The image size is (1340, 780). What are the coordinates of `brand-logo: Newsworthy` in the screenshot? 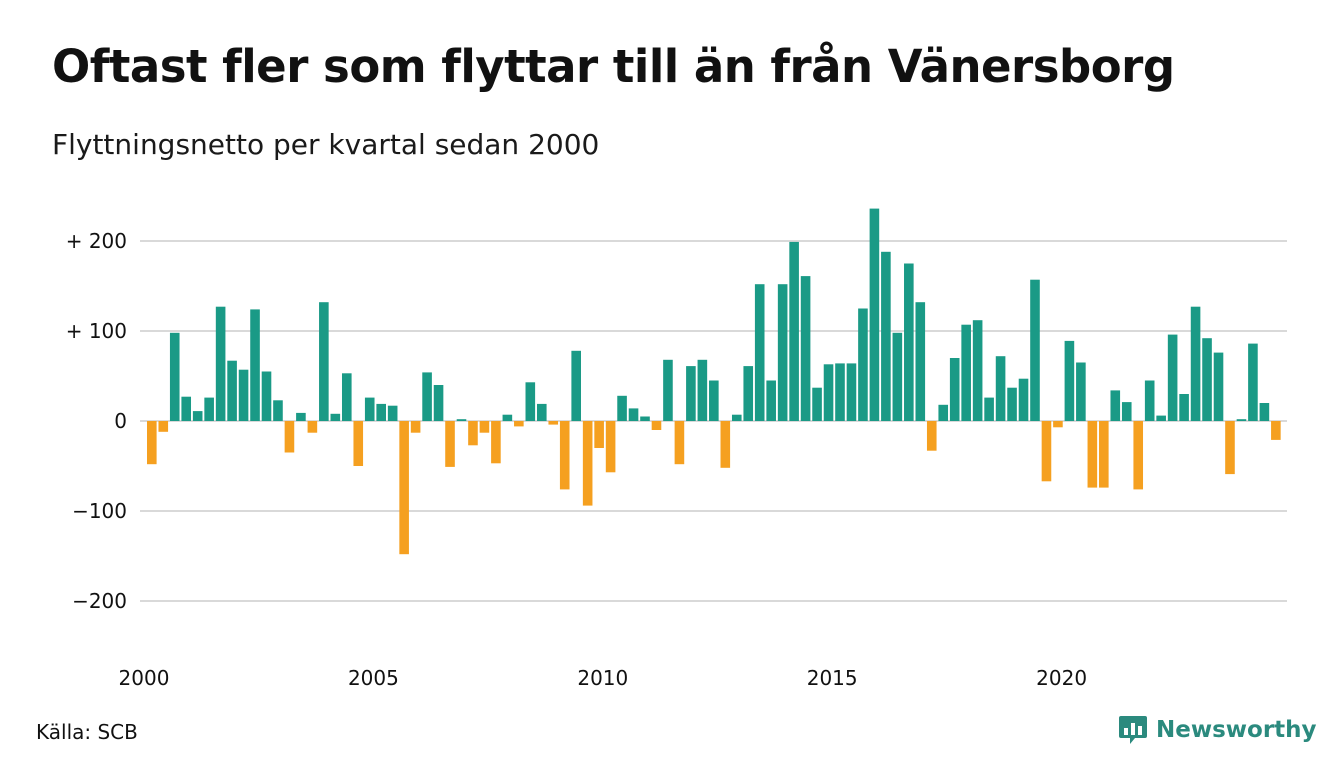 It's located at (1217, 730).